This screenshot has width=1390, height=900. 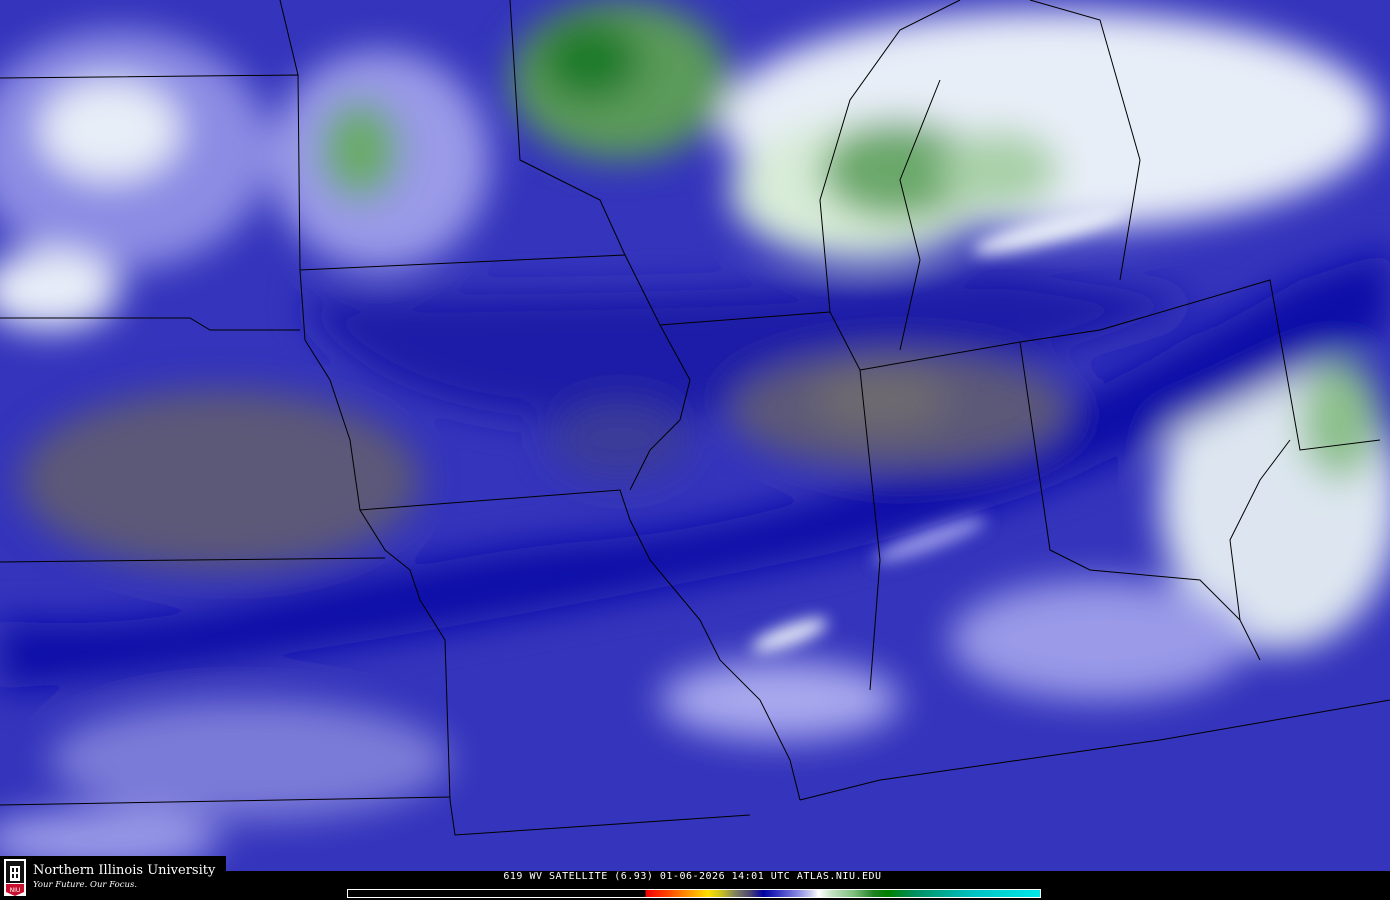 I want to click on color-scale-bar, so click(x=694, y=893).